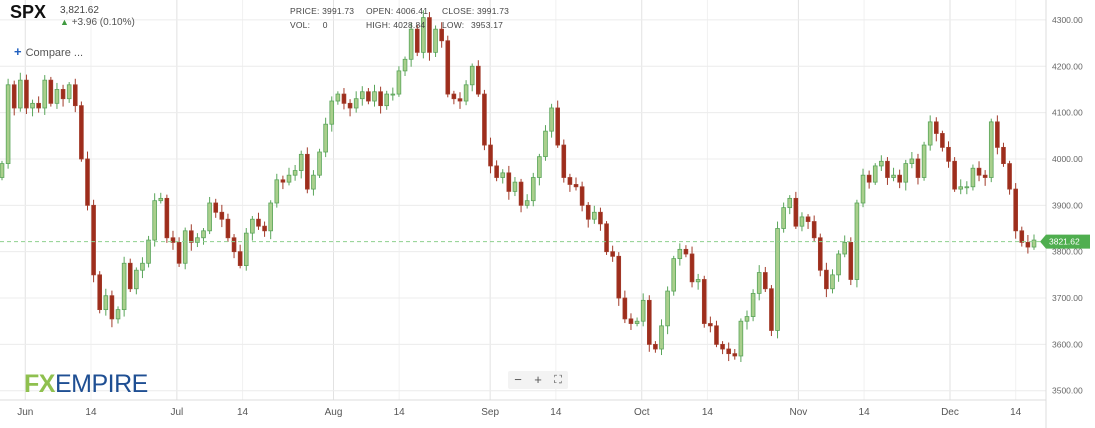 The height and width of the screenshot is (428, 1095). What do you see at coordinates (300, 25) in the screenshot?
I see `vol-key: VOL:` at bounding box center [300, 25].